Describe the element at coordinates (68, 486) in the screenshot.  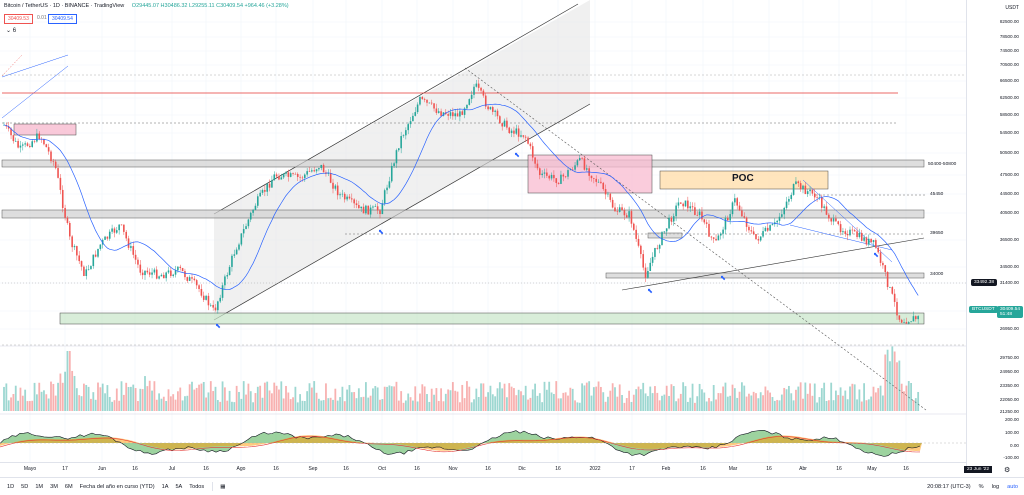
I see `timeframe-6m: 6M` at that location.